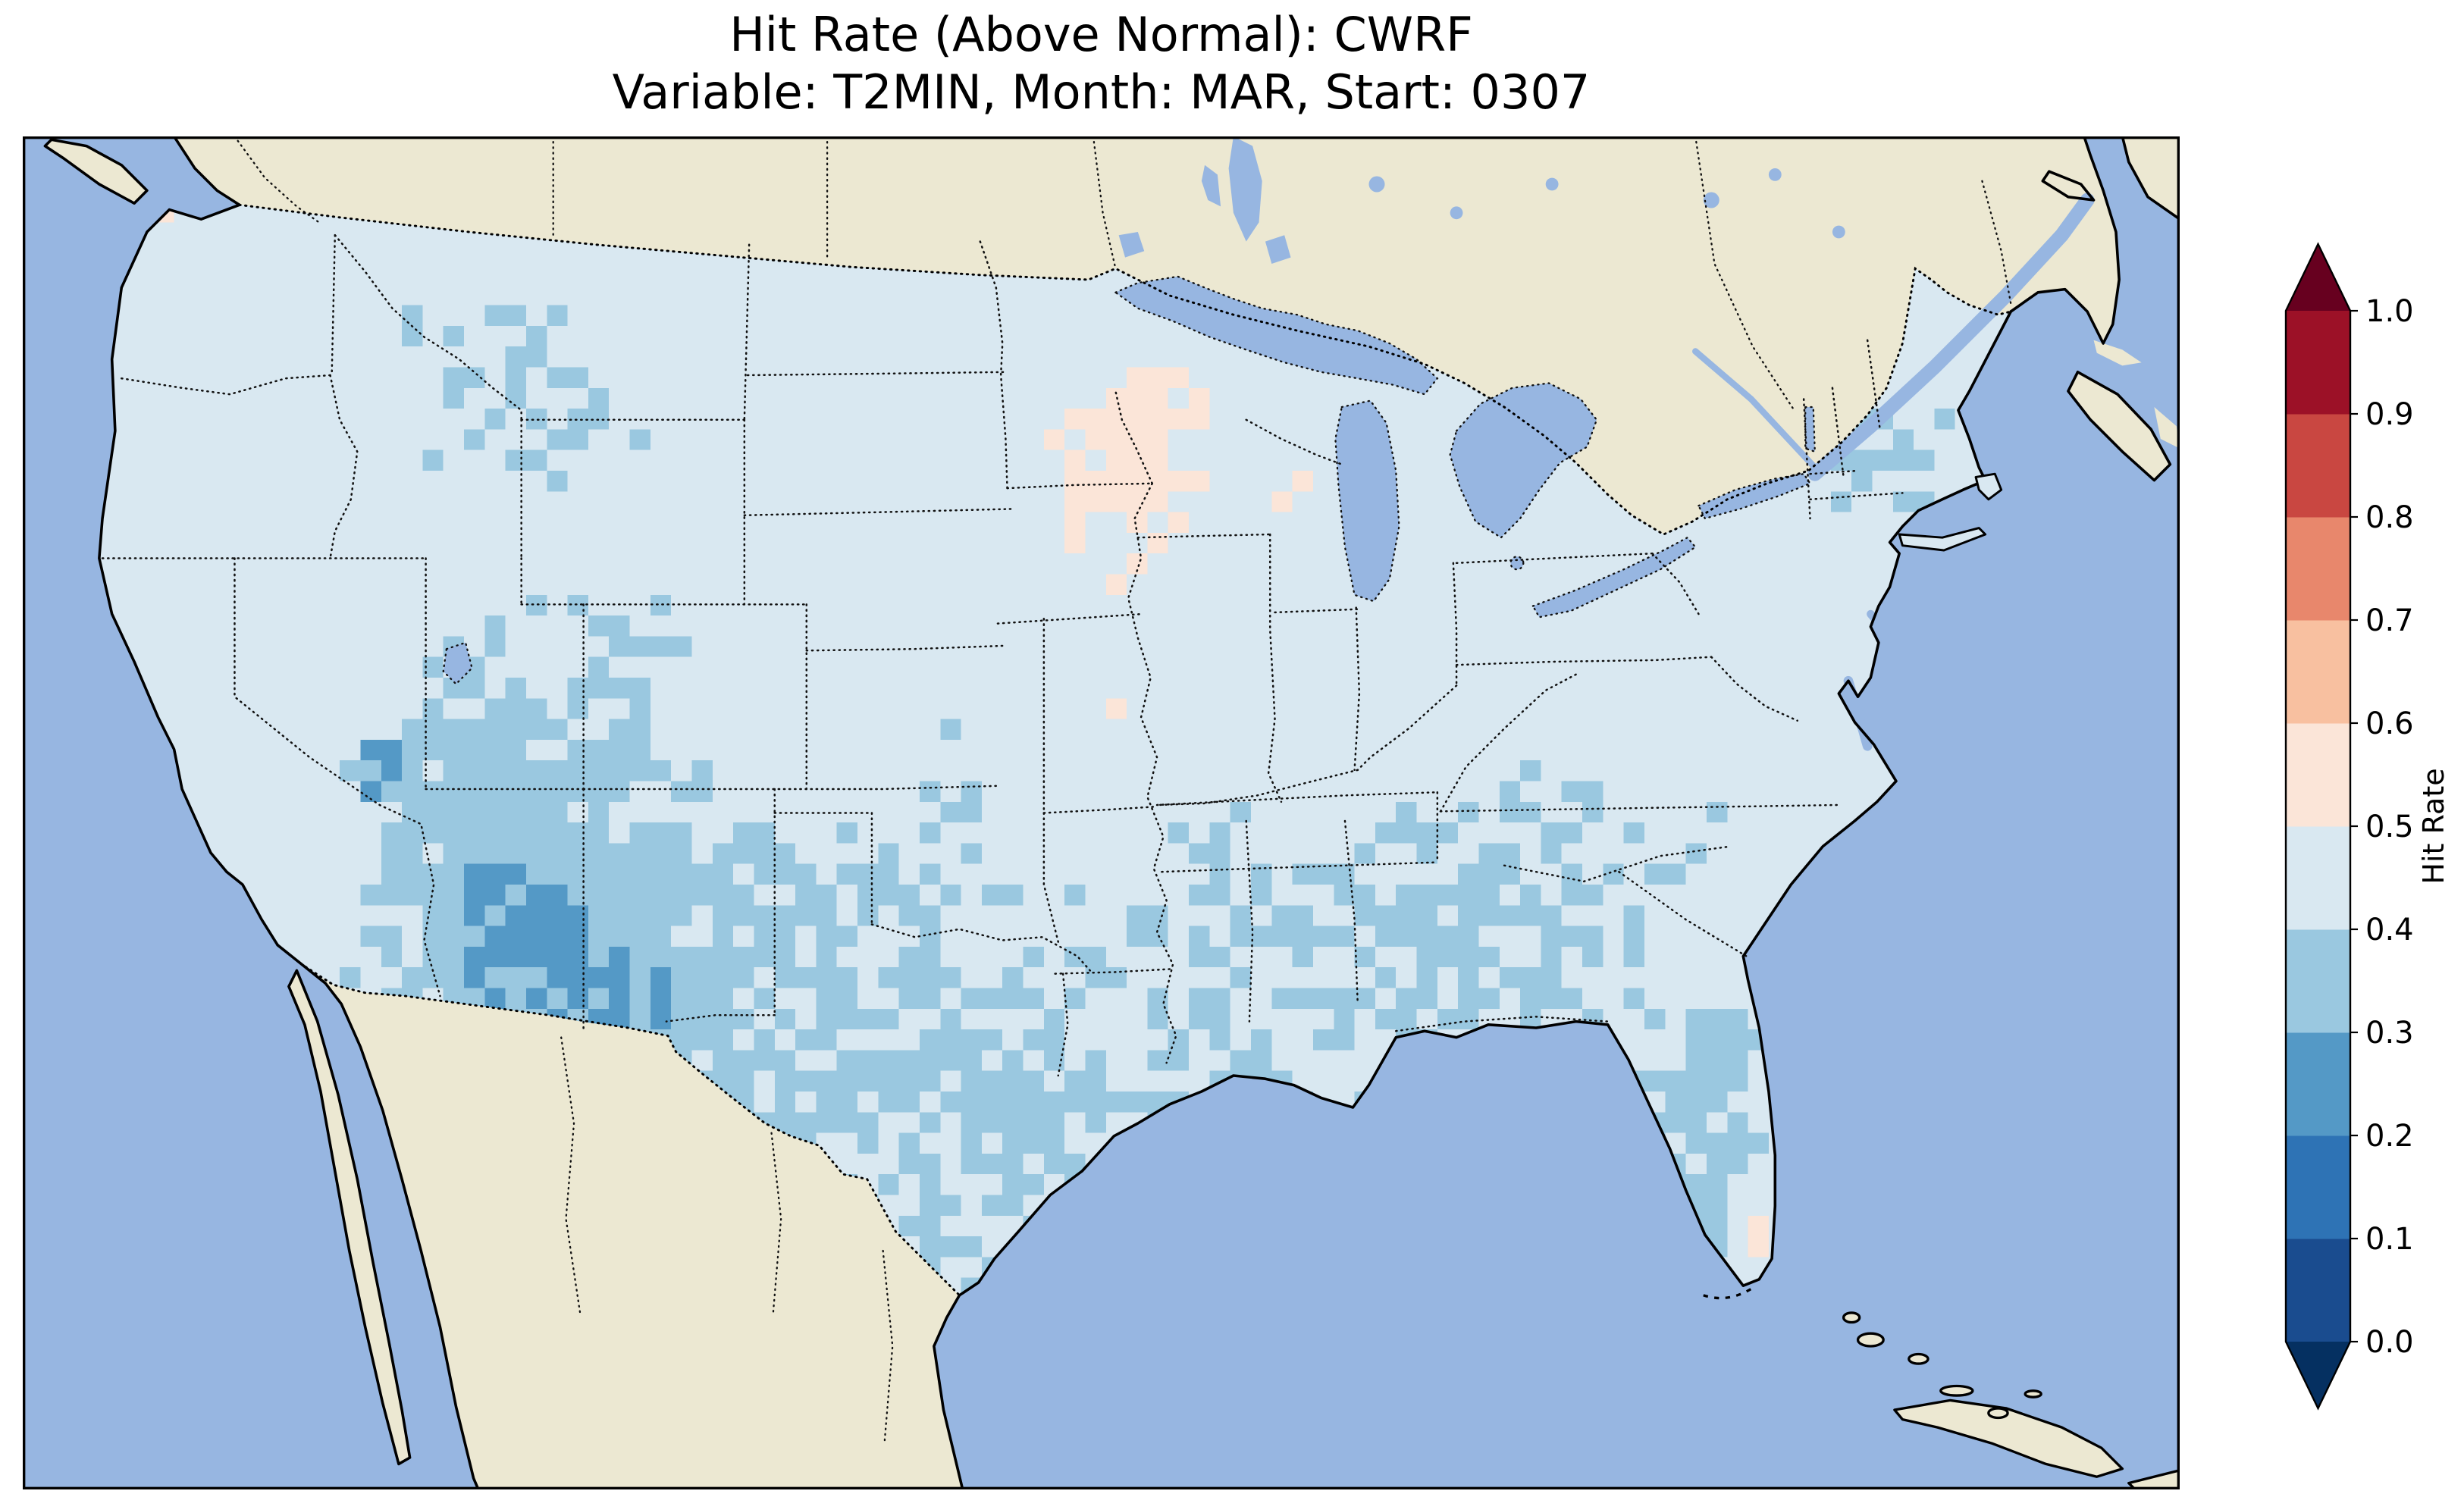 The width and height of the screenshot is (2464, 1494). What do you see at coordinates (2390, 723) in the screenshot?
I see `colorbar-tick-label: 0.6` at bounding box center [2390, 723].